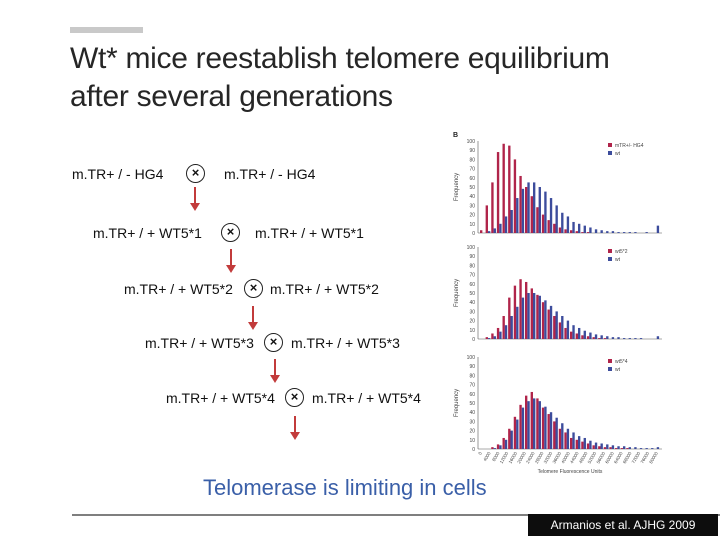 The width and height of the screenshot is (720, 540). Describe the element at coordinates (621, 362) in the screenshot. I see `legend-label: wt5*4` at that location.